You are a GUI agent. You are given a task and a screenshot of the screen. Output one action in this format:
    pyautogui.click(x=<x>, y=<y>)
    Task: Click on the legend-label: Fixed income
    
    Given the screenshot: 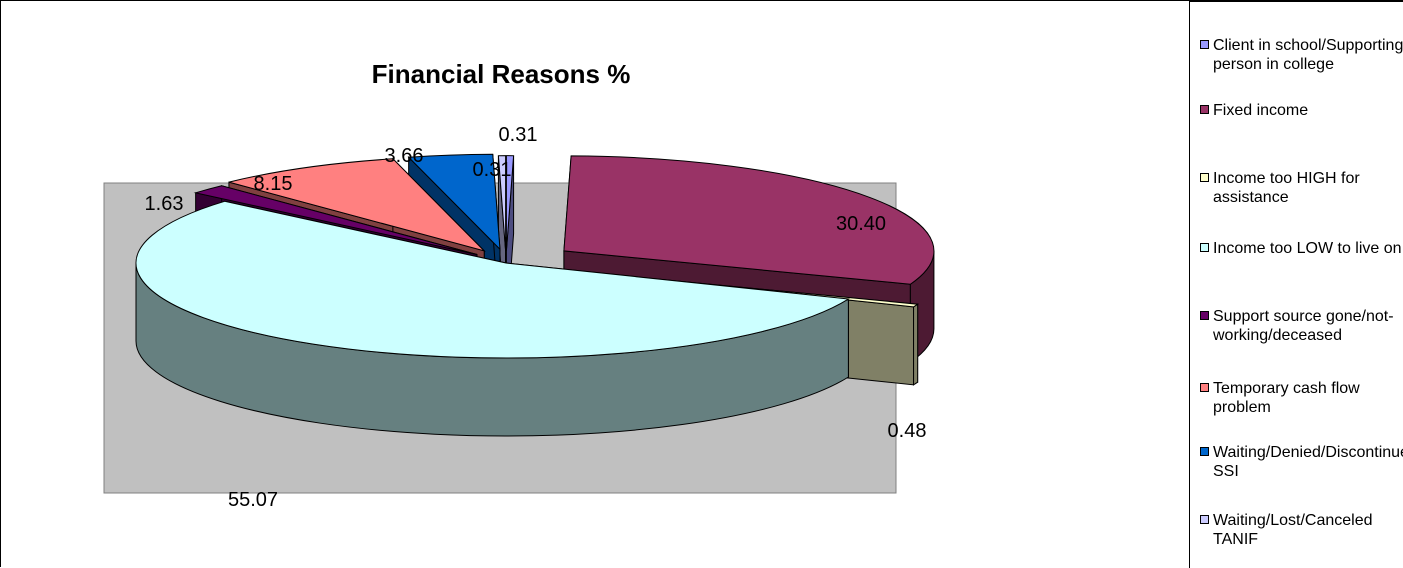 What is the action you would take?
    pyautogui.click(x=1261, y=110)
    